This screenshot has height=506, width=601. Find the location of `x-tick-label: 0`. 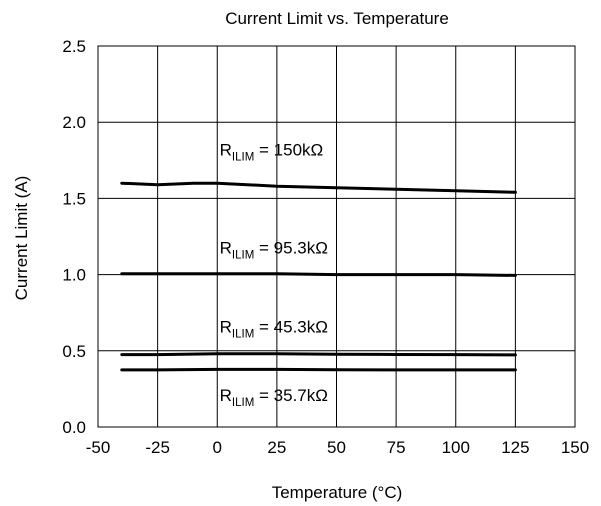

x-tick-label: 0 is located at coordinates (217, 447).